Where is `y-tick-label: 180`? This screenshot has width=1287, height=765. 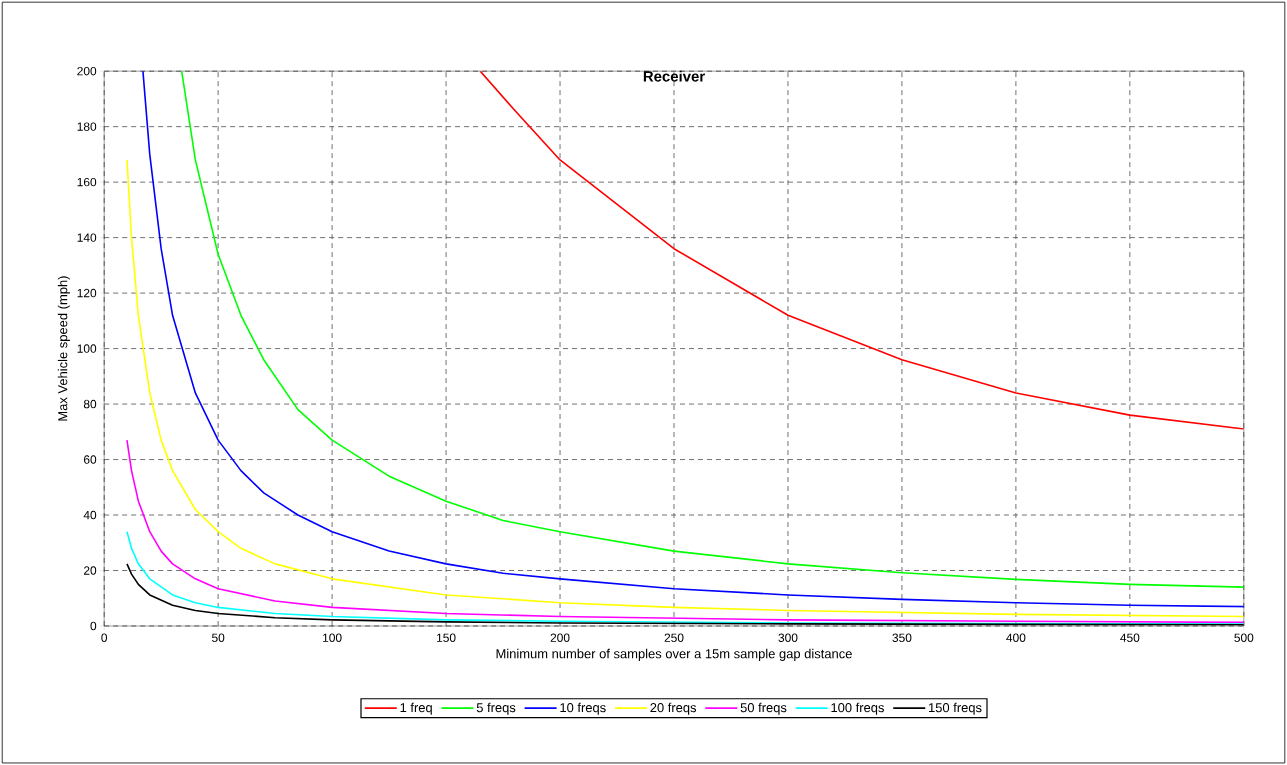 y-tick-label: 180 is located at coordinates (87, 126).